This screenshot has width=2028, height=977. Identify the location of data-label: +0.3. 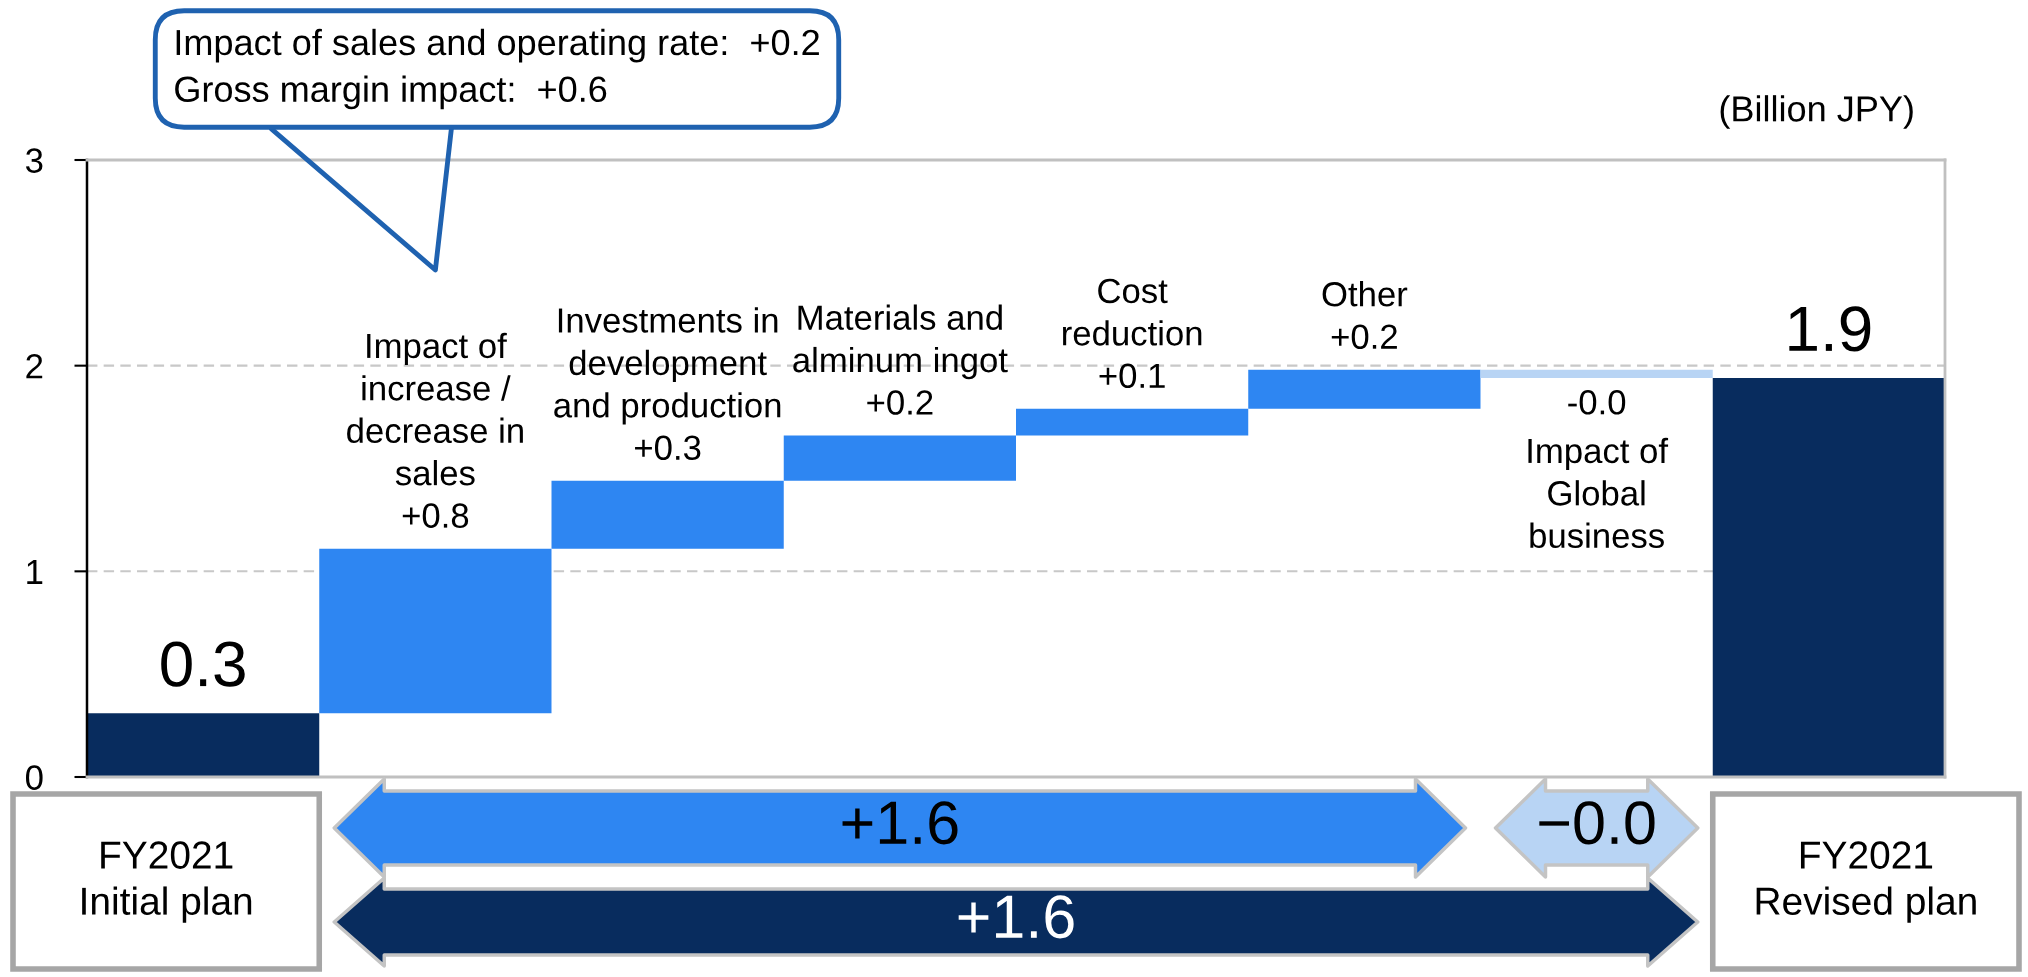
(668, 448).